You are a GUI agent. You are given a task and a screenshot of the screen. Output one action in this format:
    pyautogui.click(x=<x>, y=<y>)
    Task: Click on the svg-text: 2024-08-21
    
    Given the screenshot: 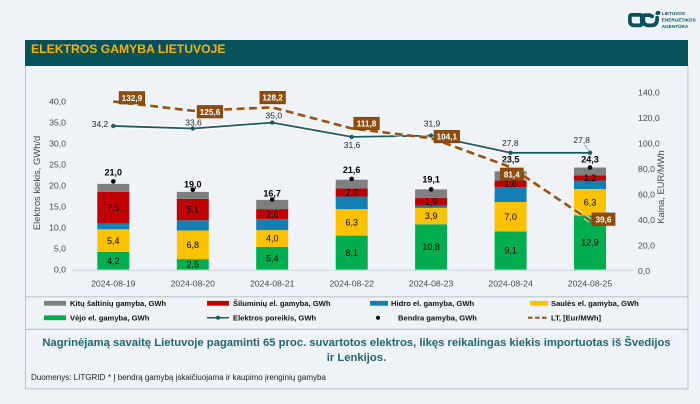 What is the action you would take?
    pyautogui.click(x=272, y=284)
    